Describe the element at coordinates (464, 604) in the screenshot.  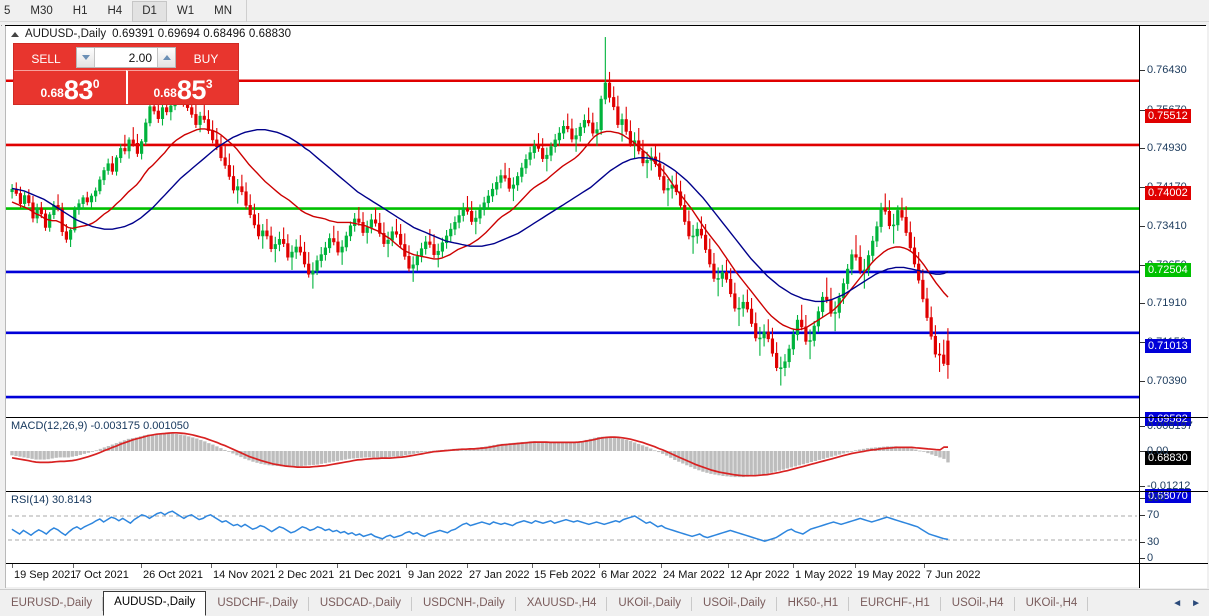
I see `chart-tab-usdcnhdaily: USDCNH-,Daily` at that location.